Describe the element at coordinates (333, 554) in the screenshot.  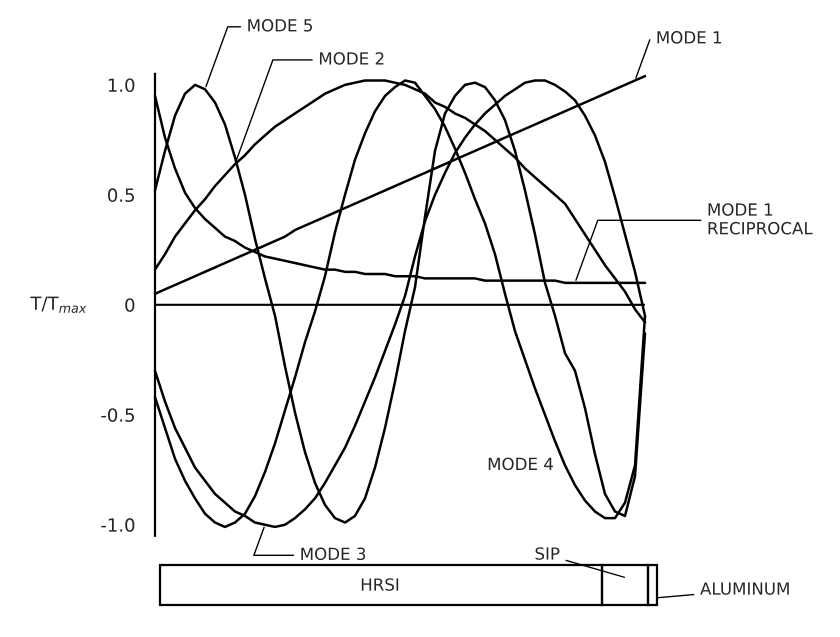
I see `series-label: MODE 3` at that location.